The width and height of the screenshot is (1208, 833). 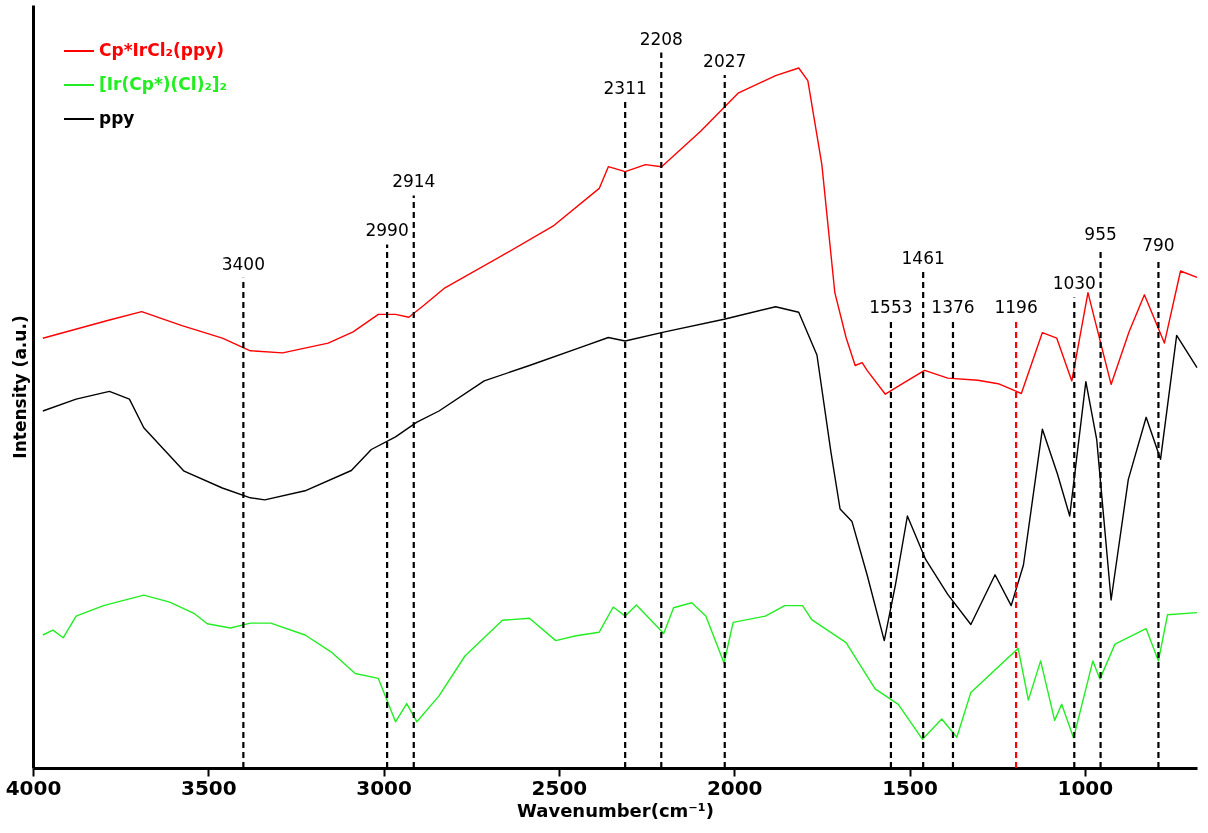 What do you see at coordinates (19, 387) in the screenshot?
I see `y-axis-title: Intensity (a.u.)` at bounding box center [19, 387].